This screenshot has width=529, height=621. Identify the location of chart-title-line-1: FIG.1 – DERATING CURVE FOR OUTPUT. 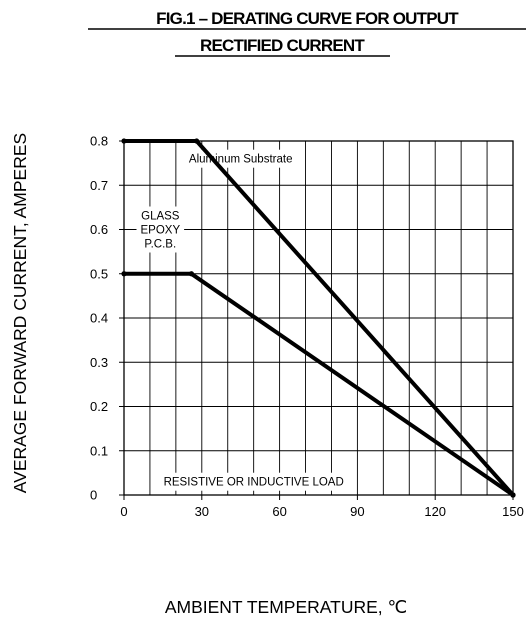
(307, 18).